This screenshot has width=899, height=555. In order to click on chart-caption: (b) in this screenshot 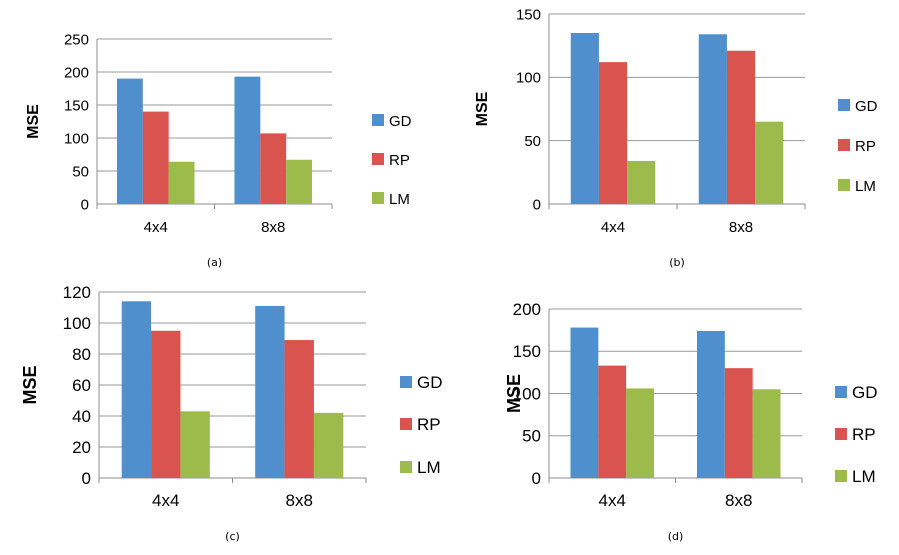, I will do `click(677, 262)`.